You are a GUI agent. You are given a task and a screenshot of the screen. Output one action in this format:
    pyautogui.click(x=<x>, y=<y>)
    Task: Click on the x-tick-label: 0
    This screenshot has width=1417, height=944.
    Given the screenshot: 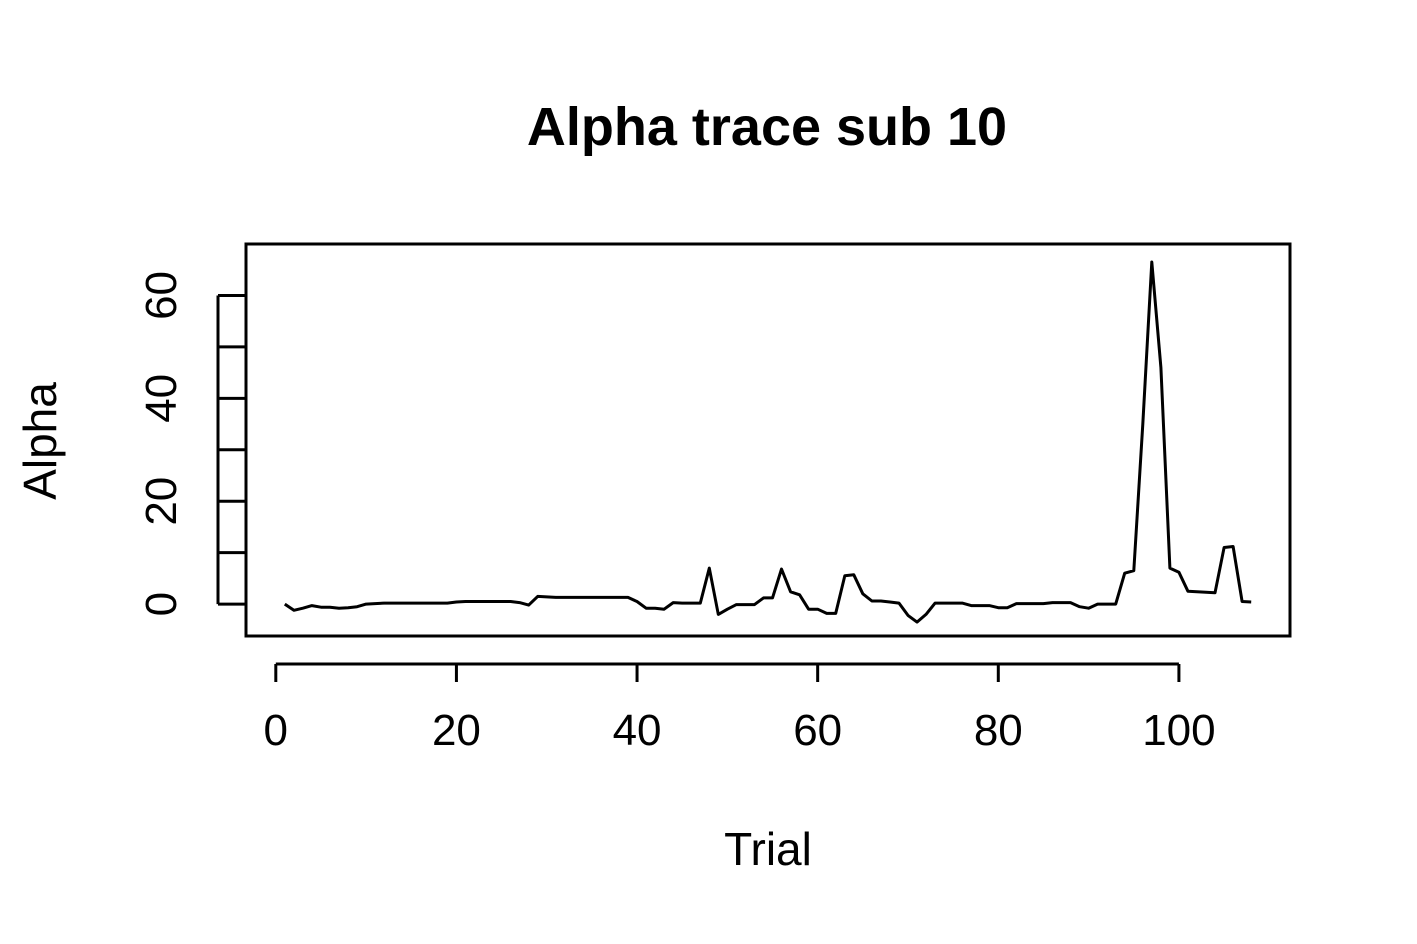 What is the action you would take?
    pyautogui.click(x=276, y=730)
    